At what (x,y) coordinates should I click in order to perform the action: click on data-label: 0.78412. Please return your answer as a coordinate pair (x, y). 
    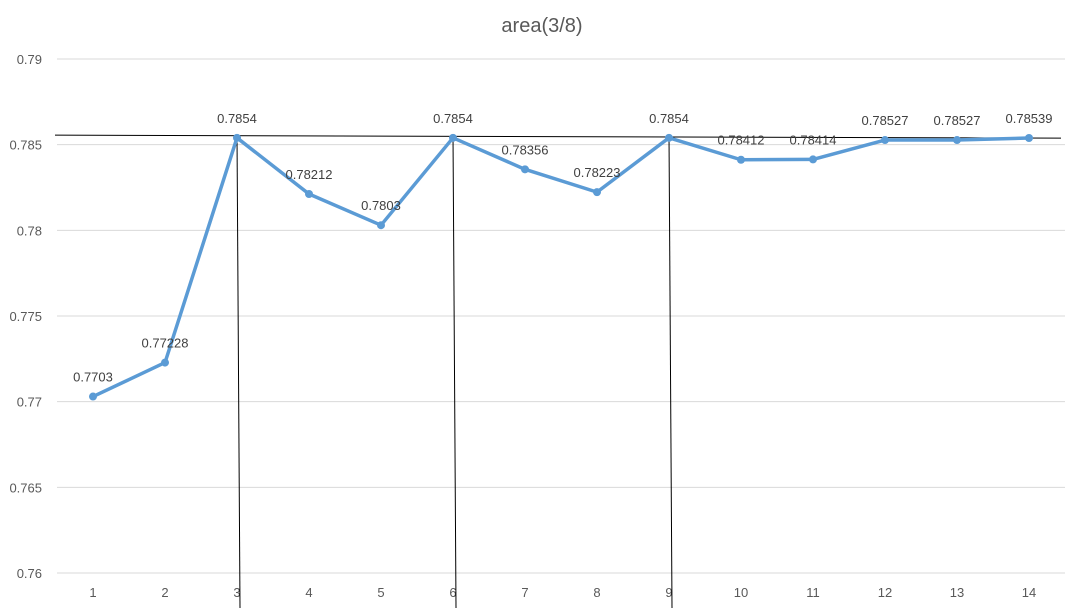
    Looking at the image, I should click on (741, 140).